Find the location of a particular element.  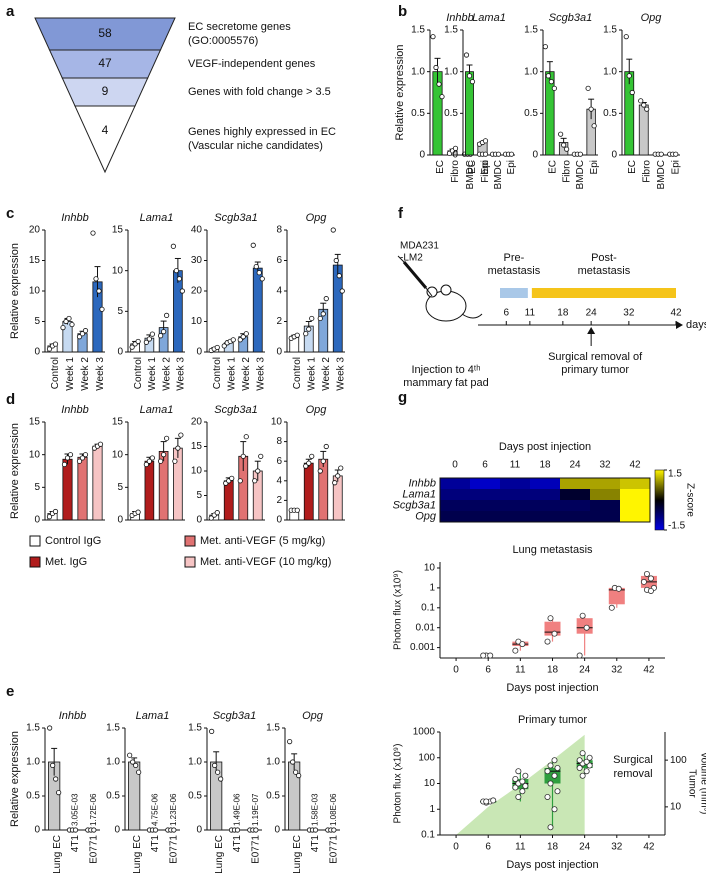

legend-swatch is located at coordinates (35, 541).